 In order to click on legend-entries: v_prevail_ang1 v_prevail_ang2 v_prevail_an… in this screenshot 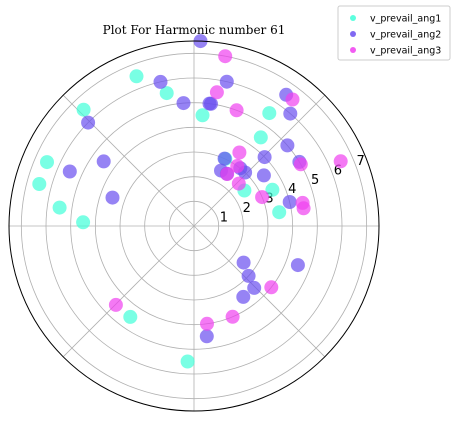, I will do `click(395, 35)`.